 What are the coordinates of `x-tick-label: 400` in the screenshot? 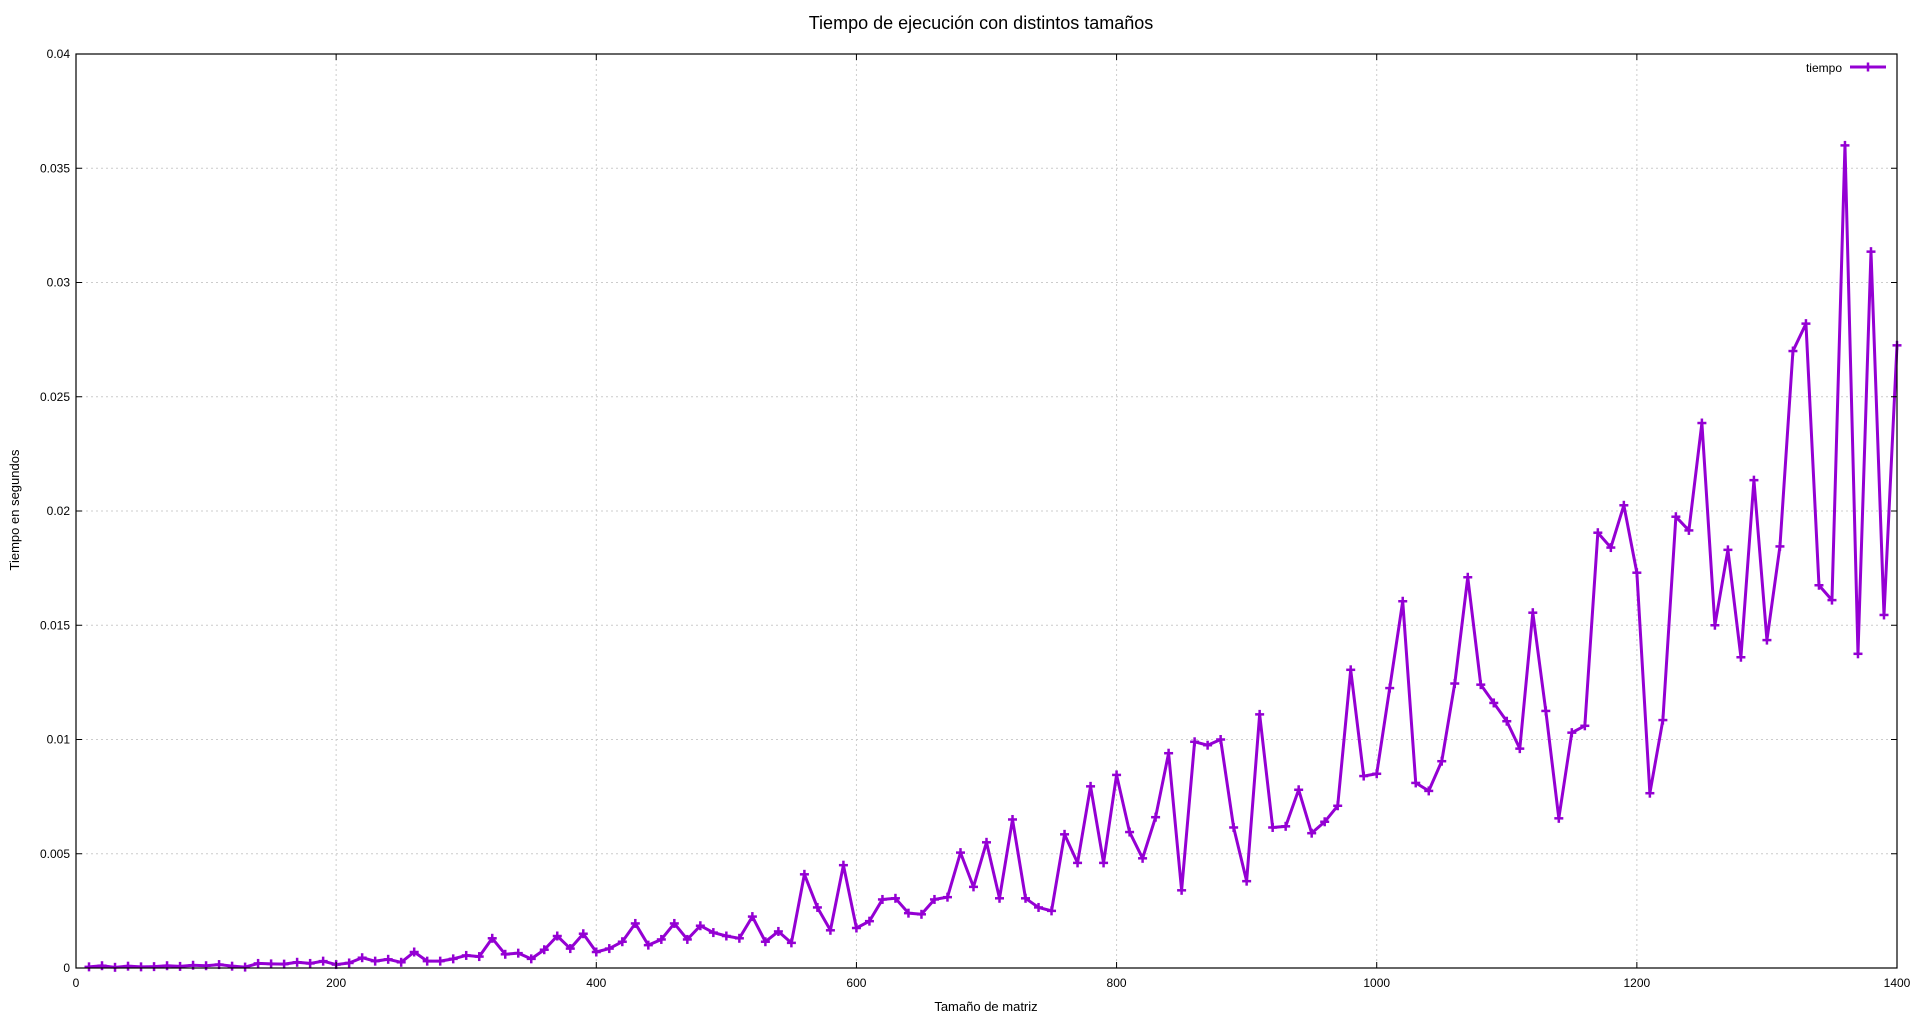 It's located at (596, 983).